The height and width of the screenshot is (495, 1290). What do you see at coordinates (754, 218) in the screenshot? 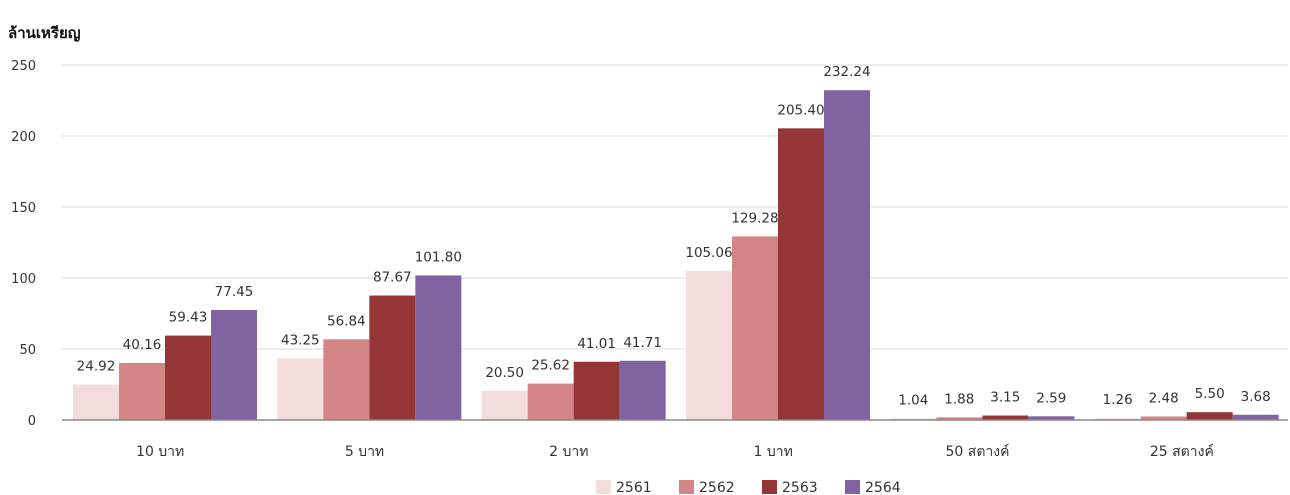
I see `data-label: 129.28` at bounding box center [754, 218].